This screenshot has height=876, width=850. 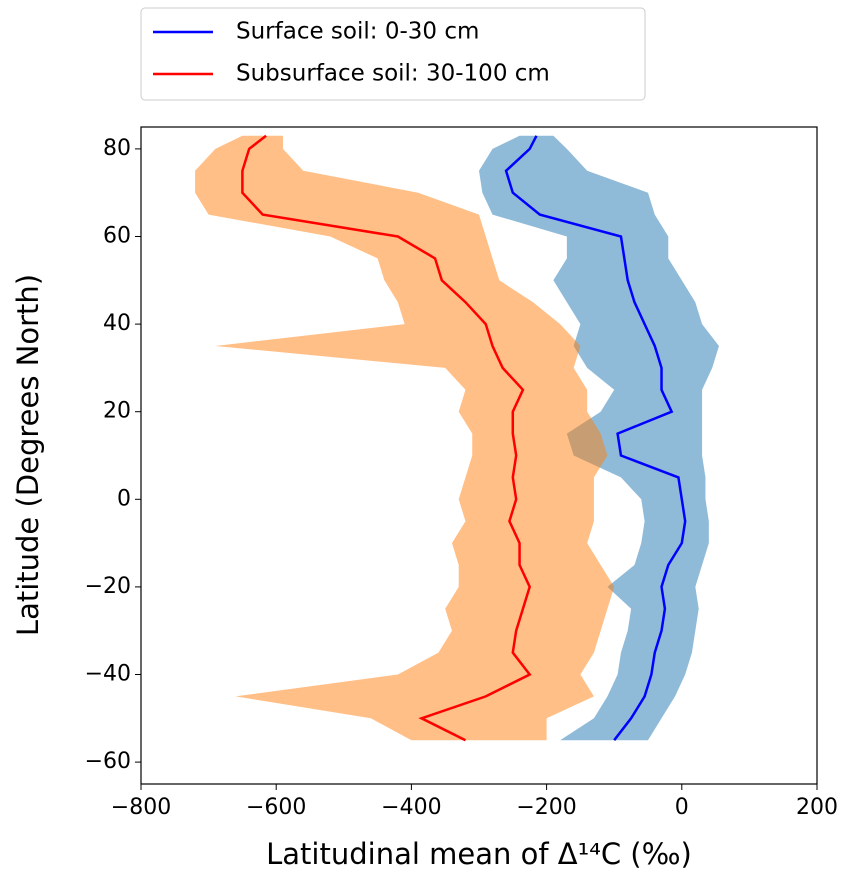 What do you see at coordinates (108, 586) in the screenshot?
I see `y-tick-label: −20` at bounding box center [108, 586].